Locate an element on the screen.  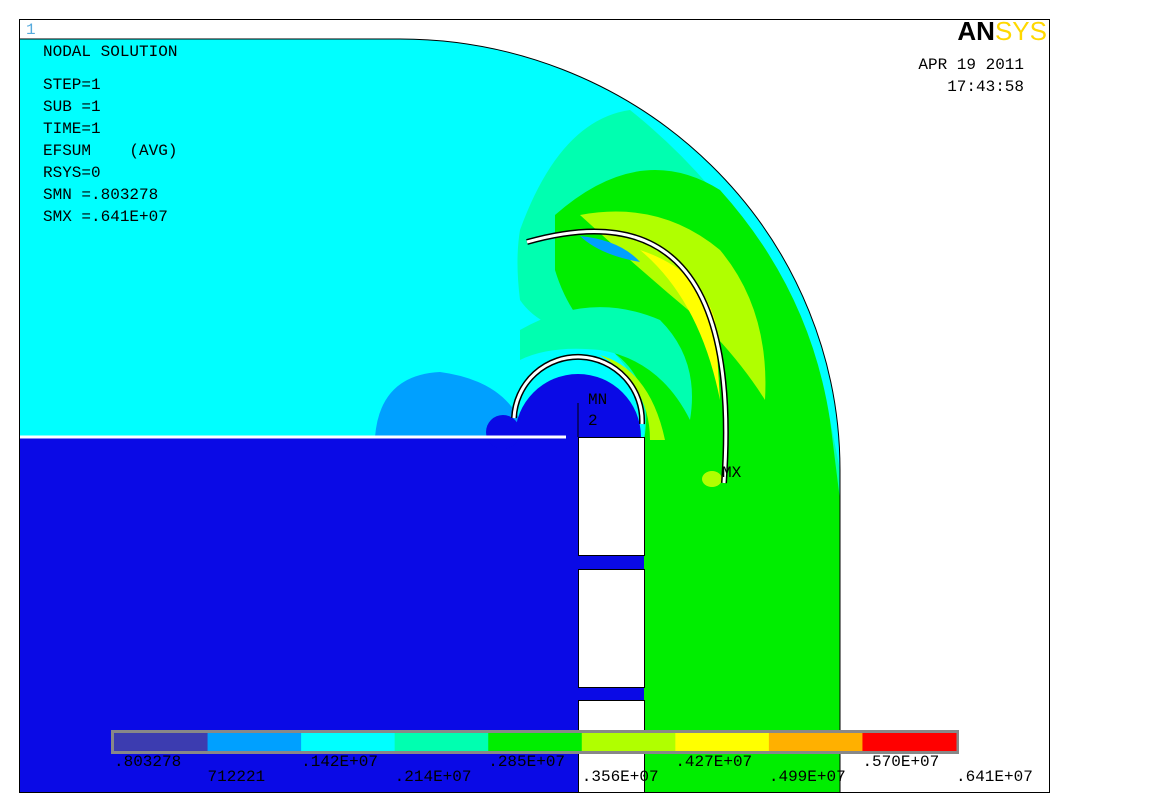
time: 17:43:58 is located at coordinates (985, 87).